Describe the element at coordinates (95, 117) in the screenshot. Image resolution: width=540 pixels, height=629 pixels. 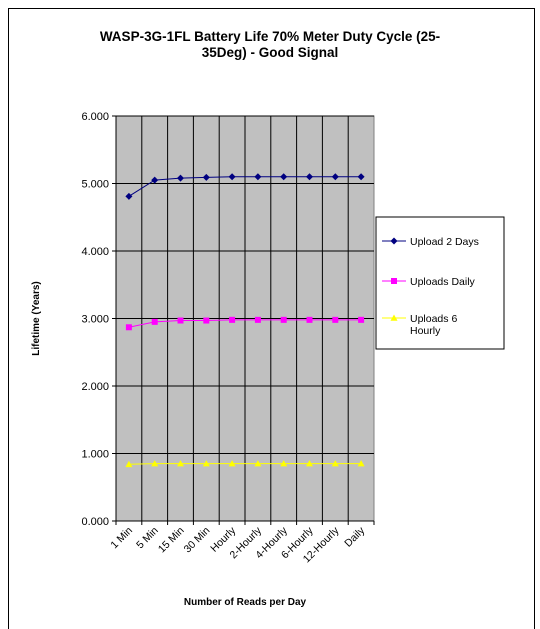
I see `y-tick-label: 6.000` at that location.